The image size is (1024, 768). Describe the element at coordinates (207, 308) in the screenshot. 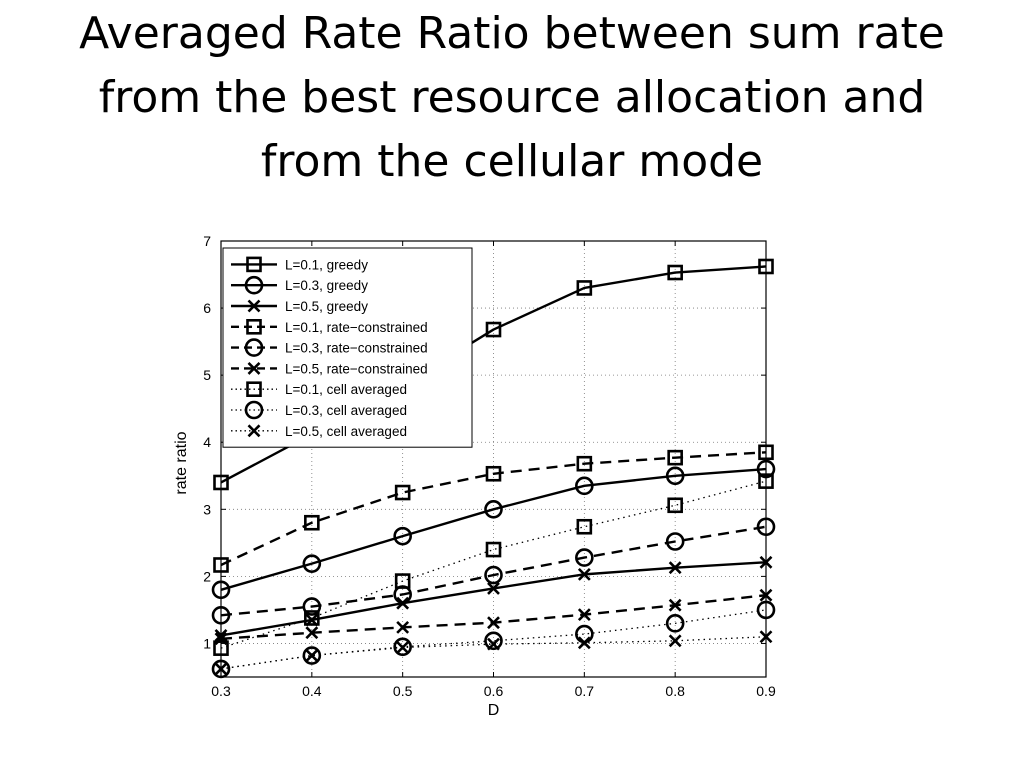

I see `y-tick-label: 6` at that location.